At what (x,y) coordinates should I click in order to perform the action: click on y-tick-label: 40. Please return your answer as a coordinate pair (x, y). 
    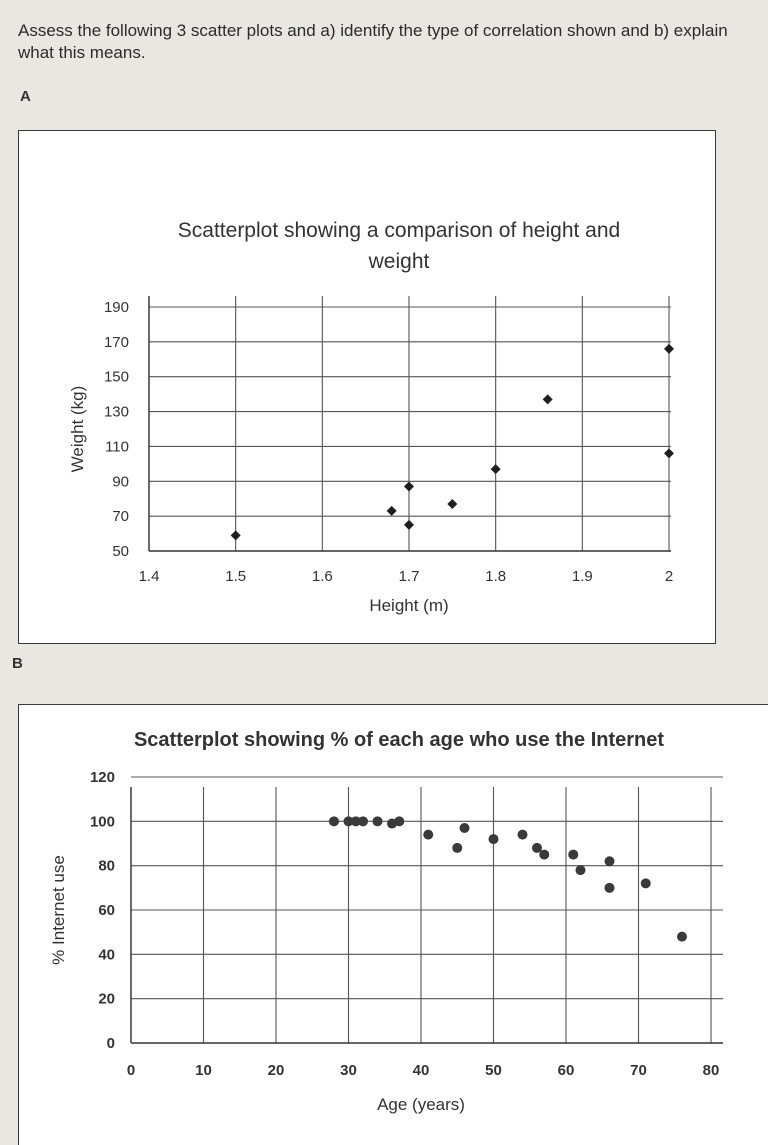
    Looking at the image, I should click on (106, 954).